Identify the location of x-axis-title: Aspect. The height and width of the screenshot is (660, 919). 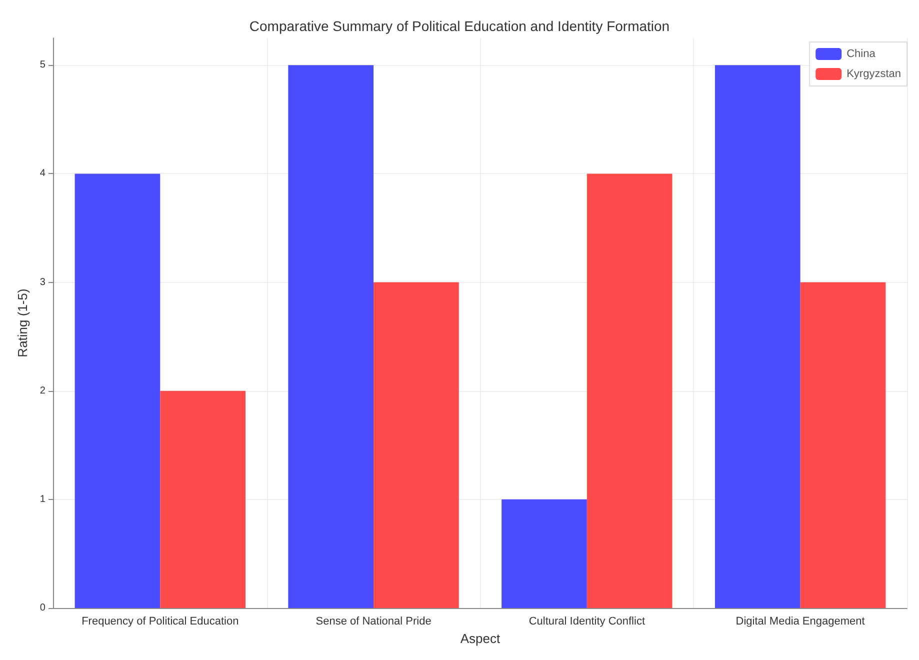
(480, 638).